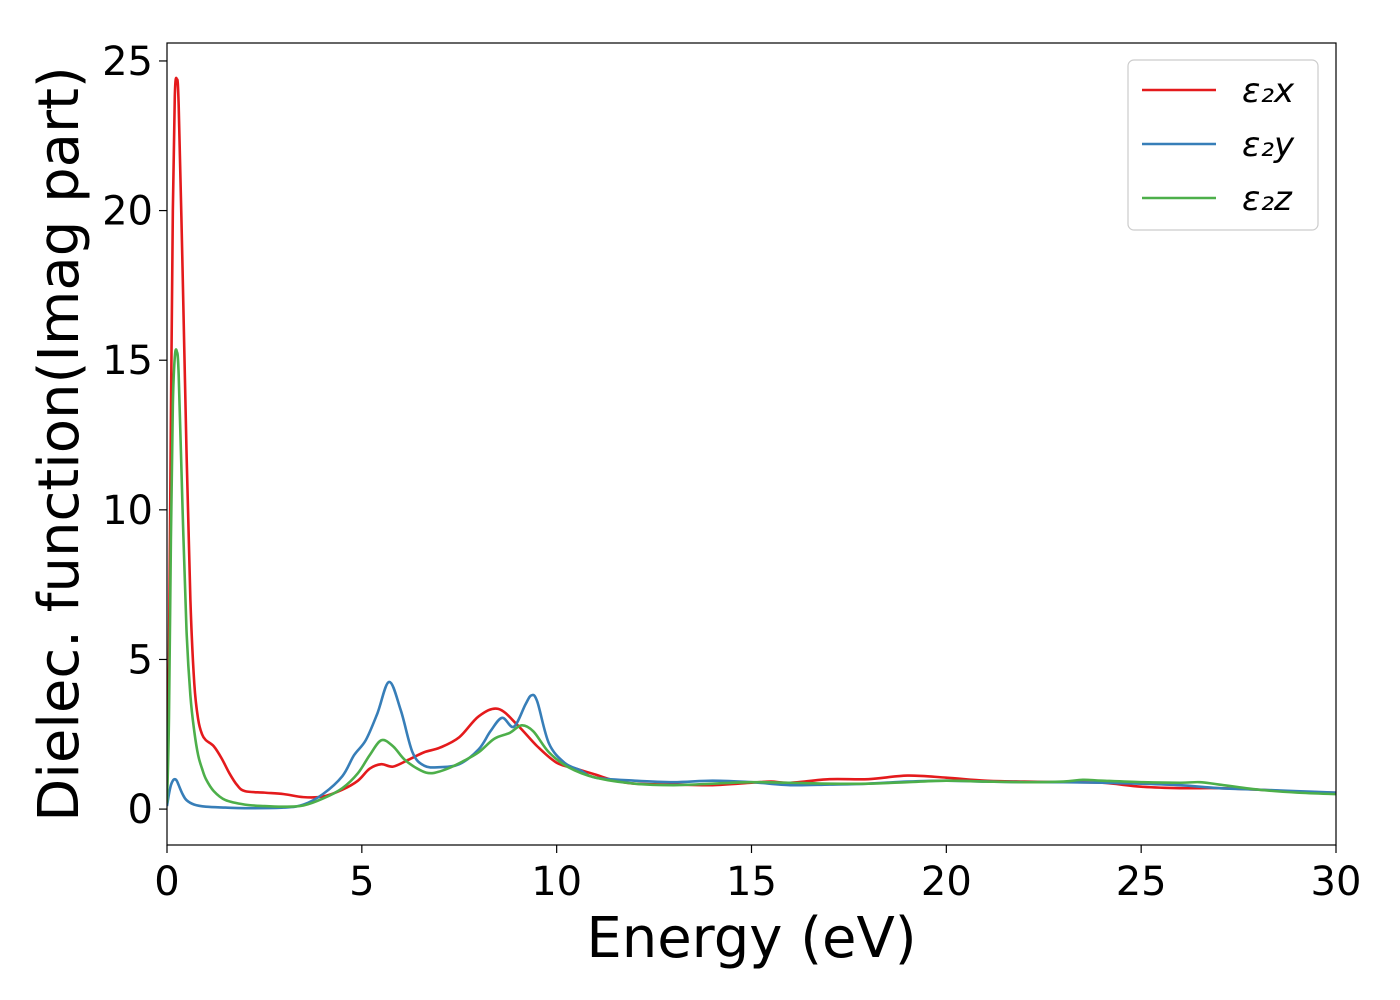 This screenshot has height=1000, width=1400. Describe the element at coordinates (140, 660) in the screenshot. I see `y-tick-label: 5` at that location.